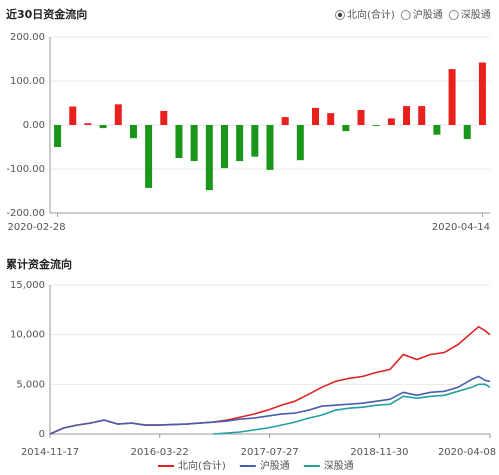 The width and height of the screenshot is (499, 475). What do you see at coordinates (42, 434) in the screenshot?
I see `y-tick-label: 0` at bounding box center [42, 434].